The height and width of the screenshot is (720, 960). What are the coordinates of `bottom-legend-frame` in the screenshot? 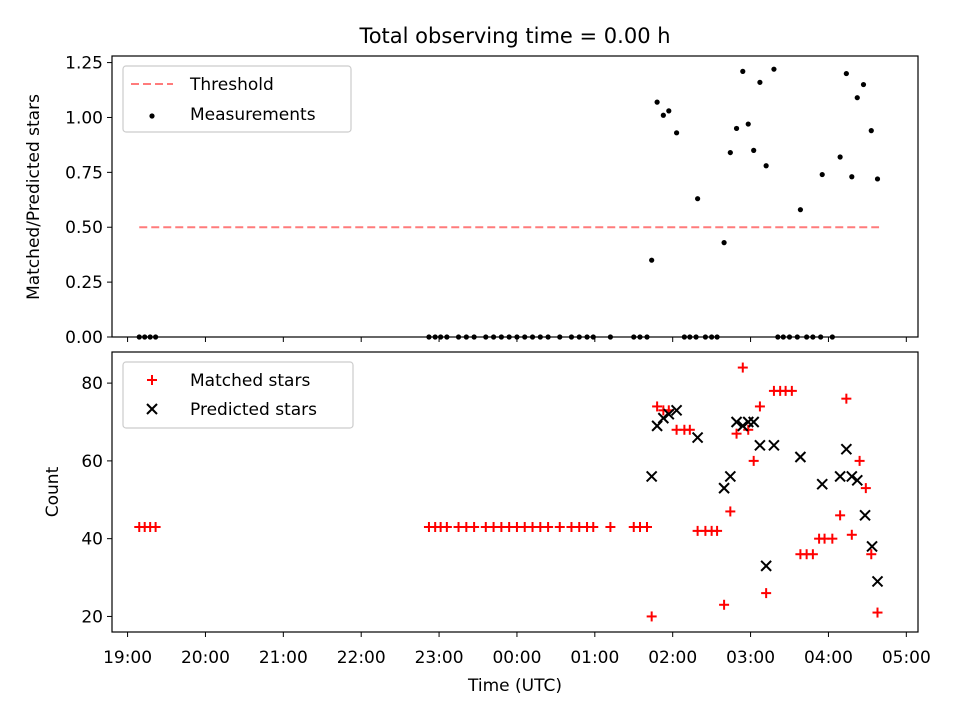 It's located at (238, 395).